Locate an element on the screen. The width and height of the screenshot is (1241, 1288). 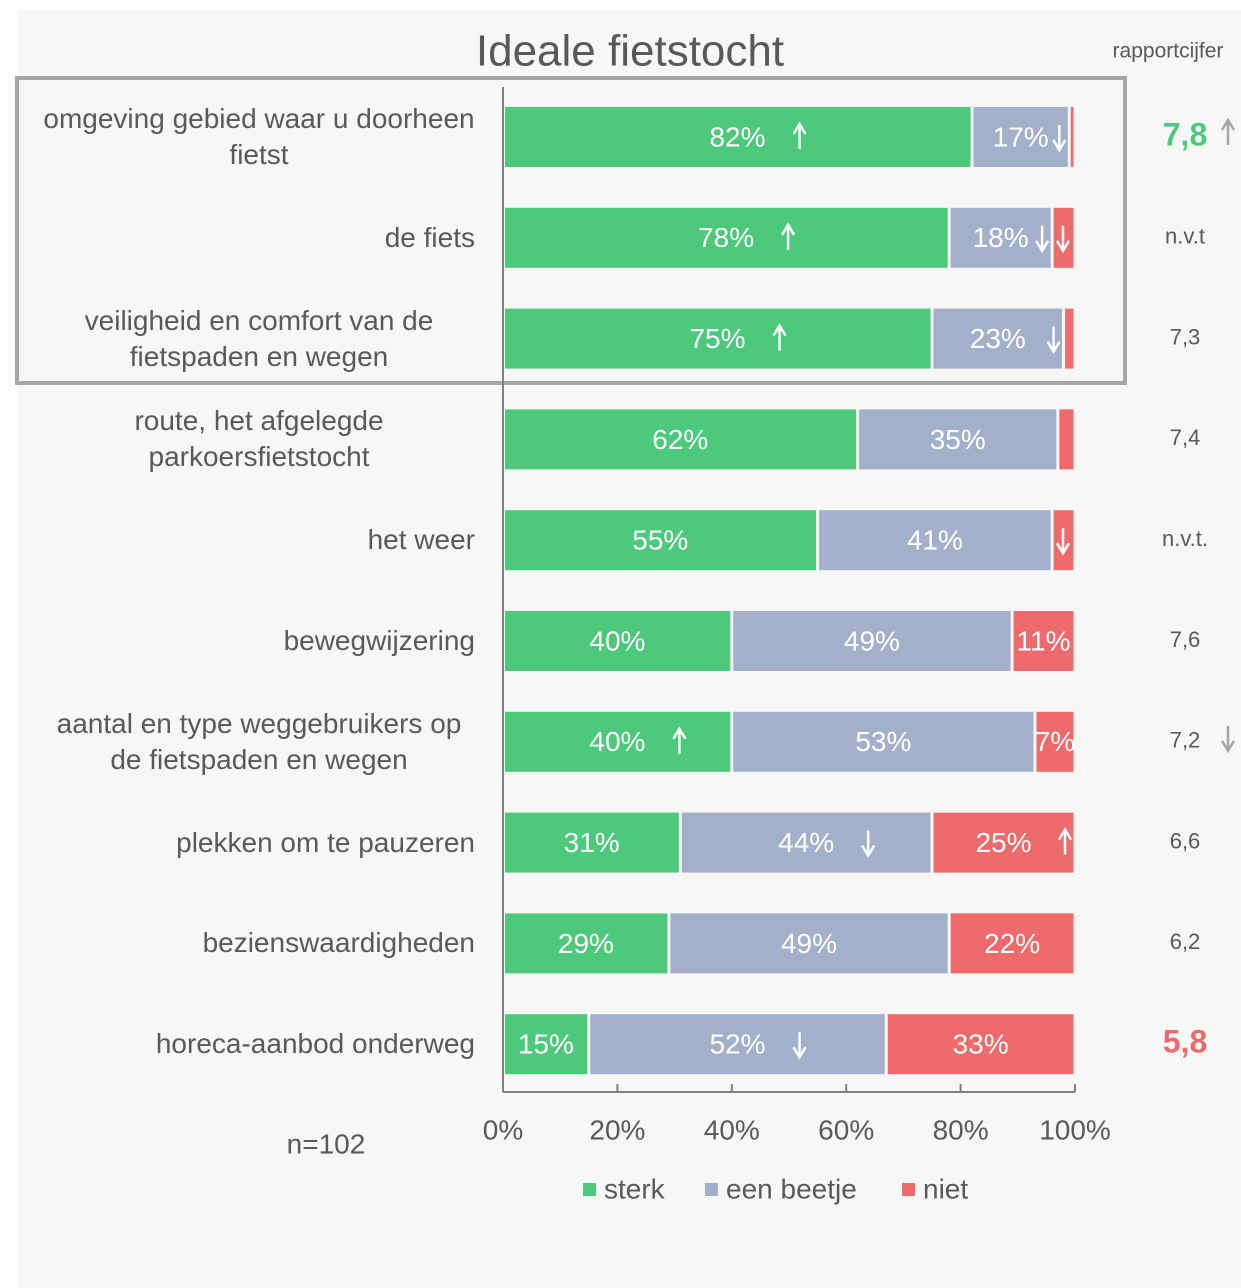
rapportcijfer-value: 6,2 is located at coordinates (1185, 941).